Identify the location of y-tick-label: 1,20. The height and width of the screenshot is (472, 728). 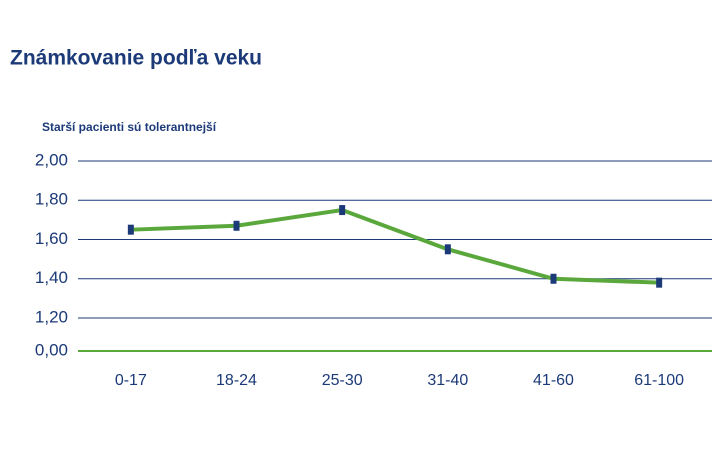
(51, 316).